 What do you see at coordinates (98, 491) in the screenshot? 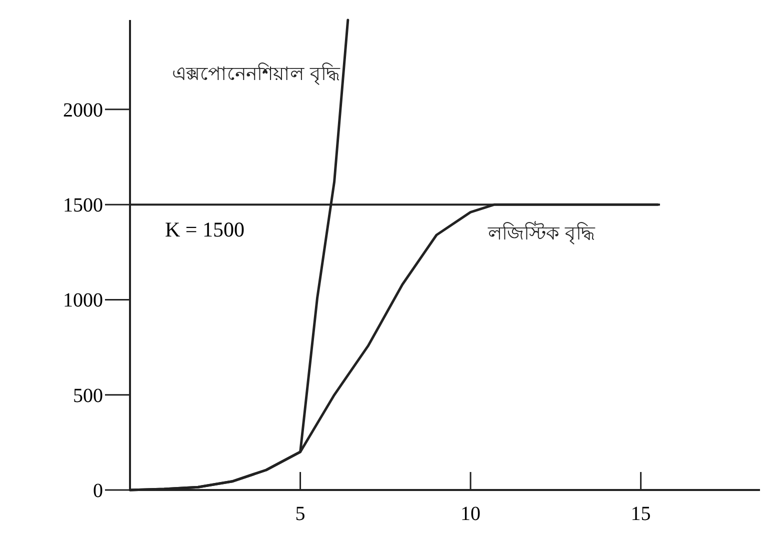
I see `y-tick-label: 0` at bounding box center [98, 491].